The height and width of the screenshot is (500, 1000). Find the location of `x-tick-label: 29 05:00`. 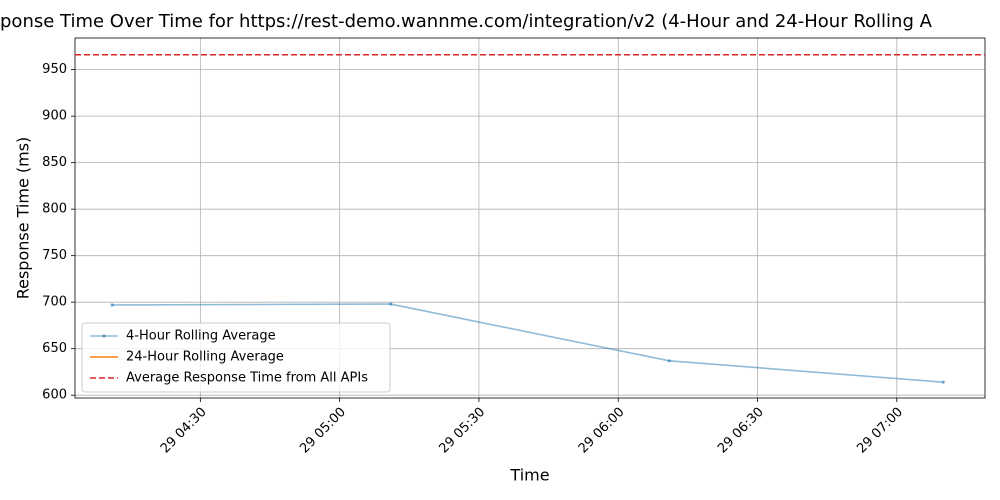

x-tick-label: 29 05:00 is located at coordinates (323, 431).